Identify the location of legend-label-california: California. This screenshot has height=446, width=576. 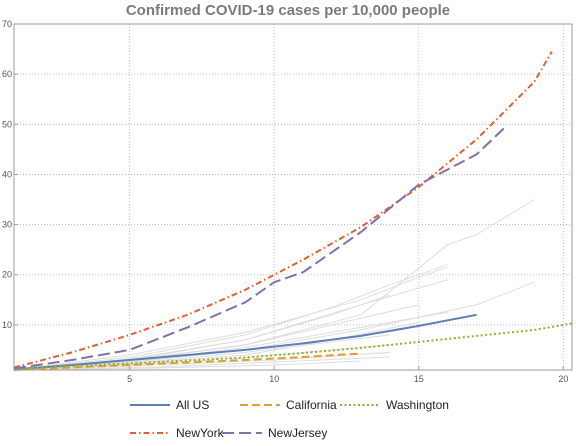
(311, 405).